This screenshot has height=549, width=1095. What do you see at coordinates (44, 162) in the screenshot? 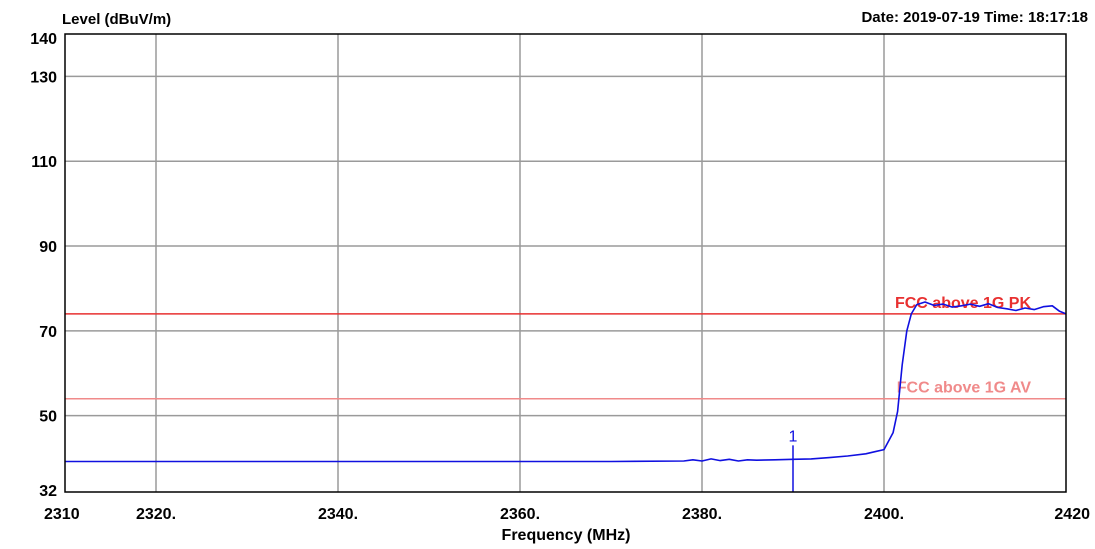
I see `y-tick-label-110: 110` at bounding box center [44, 162].